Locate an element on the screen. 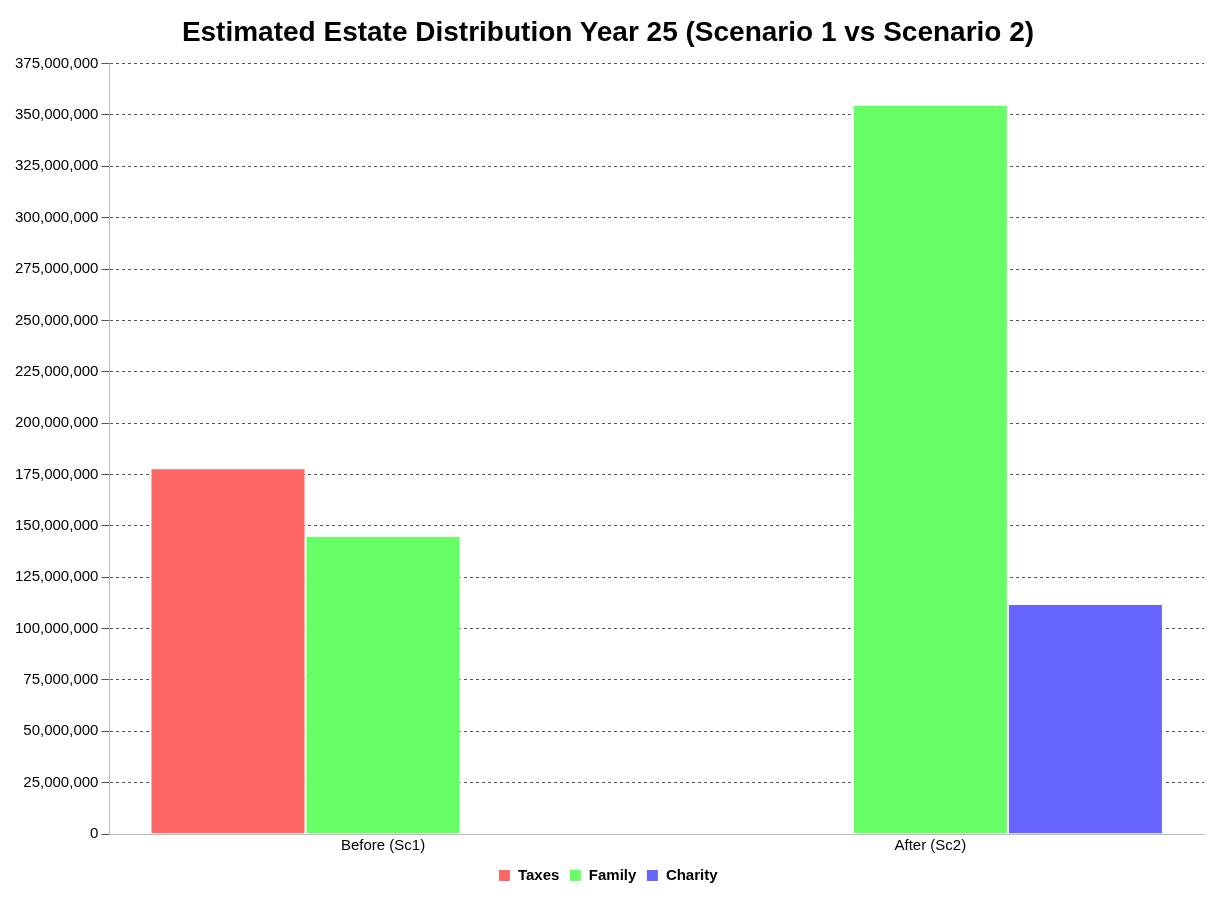 The width and height of the screenshot is (1232, 905). chart-title: Estimated Estate Distribution Year 25 (Scenario 1 vs Scenario 2) is located at coordinates (608, 31).